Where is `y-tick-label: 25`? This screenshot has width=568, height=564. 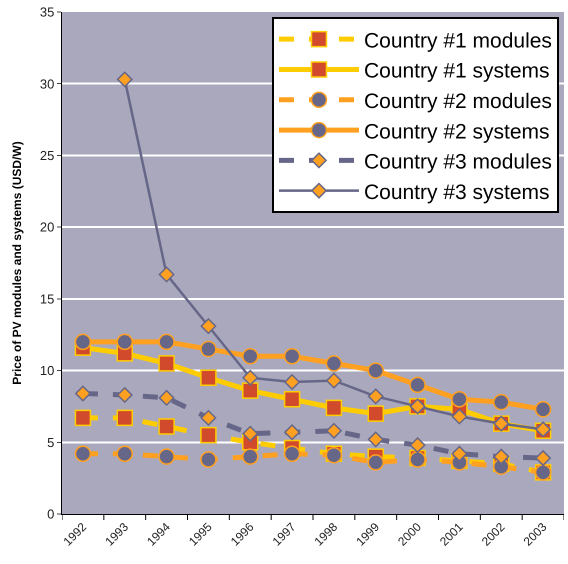
y-tick-label: 25 is located at coordinates (47, 155).